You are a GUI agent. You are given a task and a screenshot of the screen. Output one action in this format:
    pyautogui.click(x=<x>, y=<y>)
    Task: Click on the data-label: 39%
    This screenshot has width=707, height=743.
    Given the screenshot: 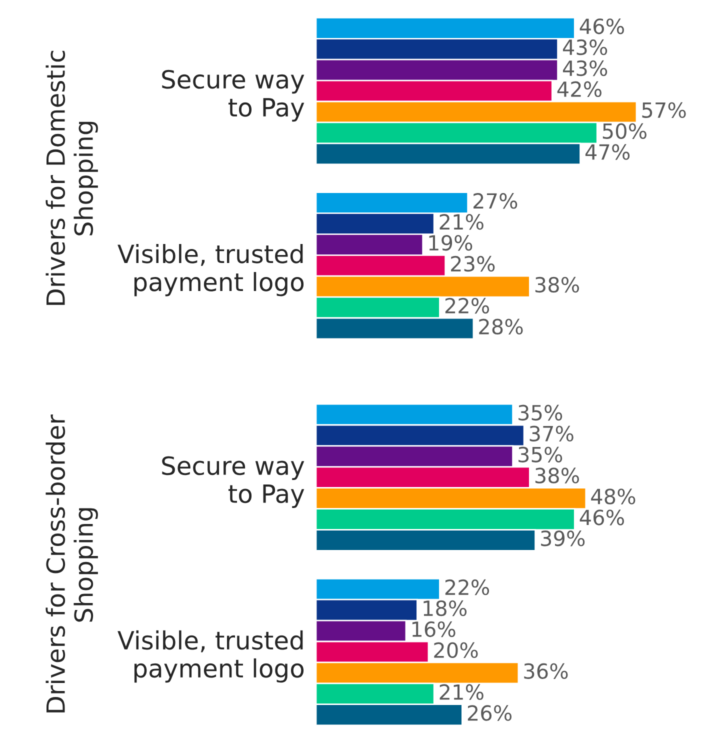 What is the action you would take?
    pyautogui.click(x=563, y=538)
    